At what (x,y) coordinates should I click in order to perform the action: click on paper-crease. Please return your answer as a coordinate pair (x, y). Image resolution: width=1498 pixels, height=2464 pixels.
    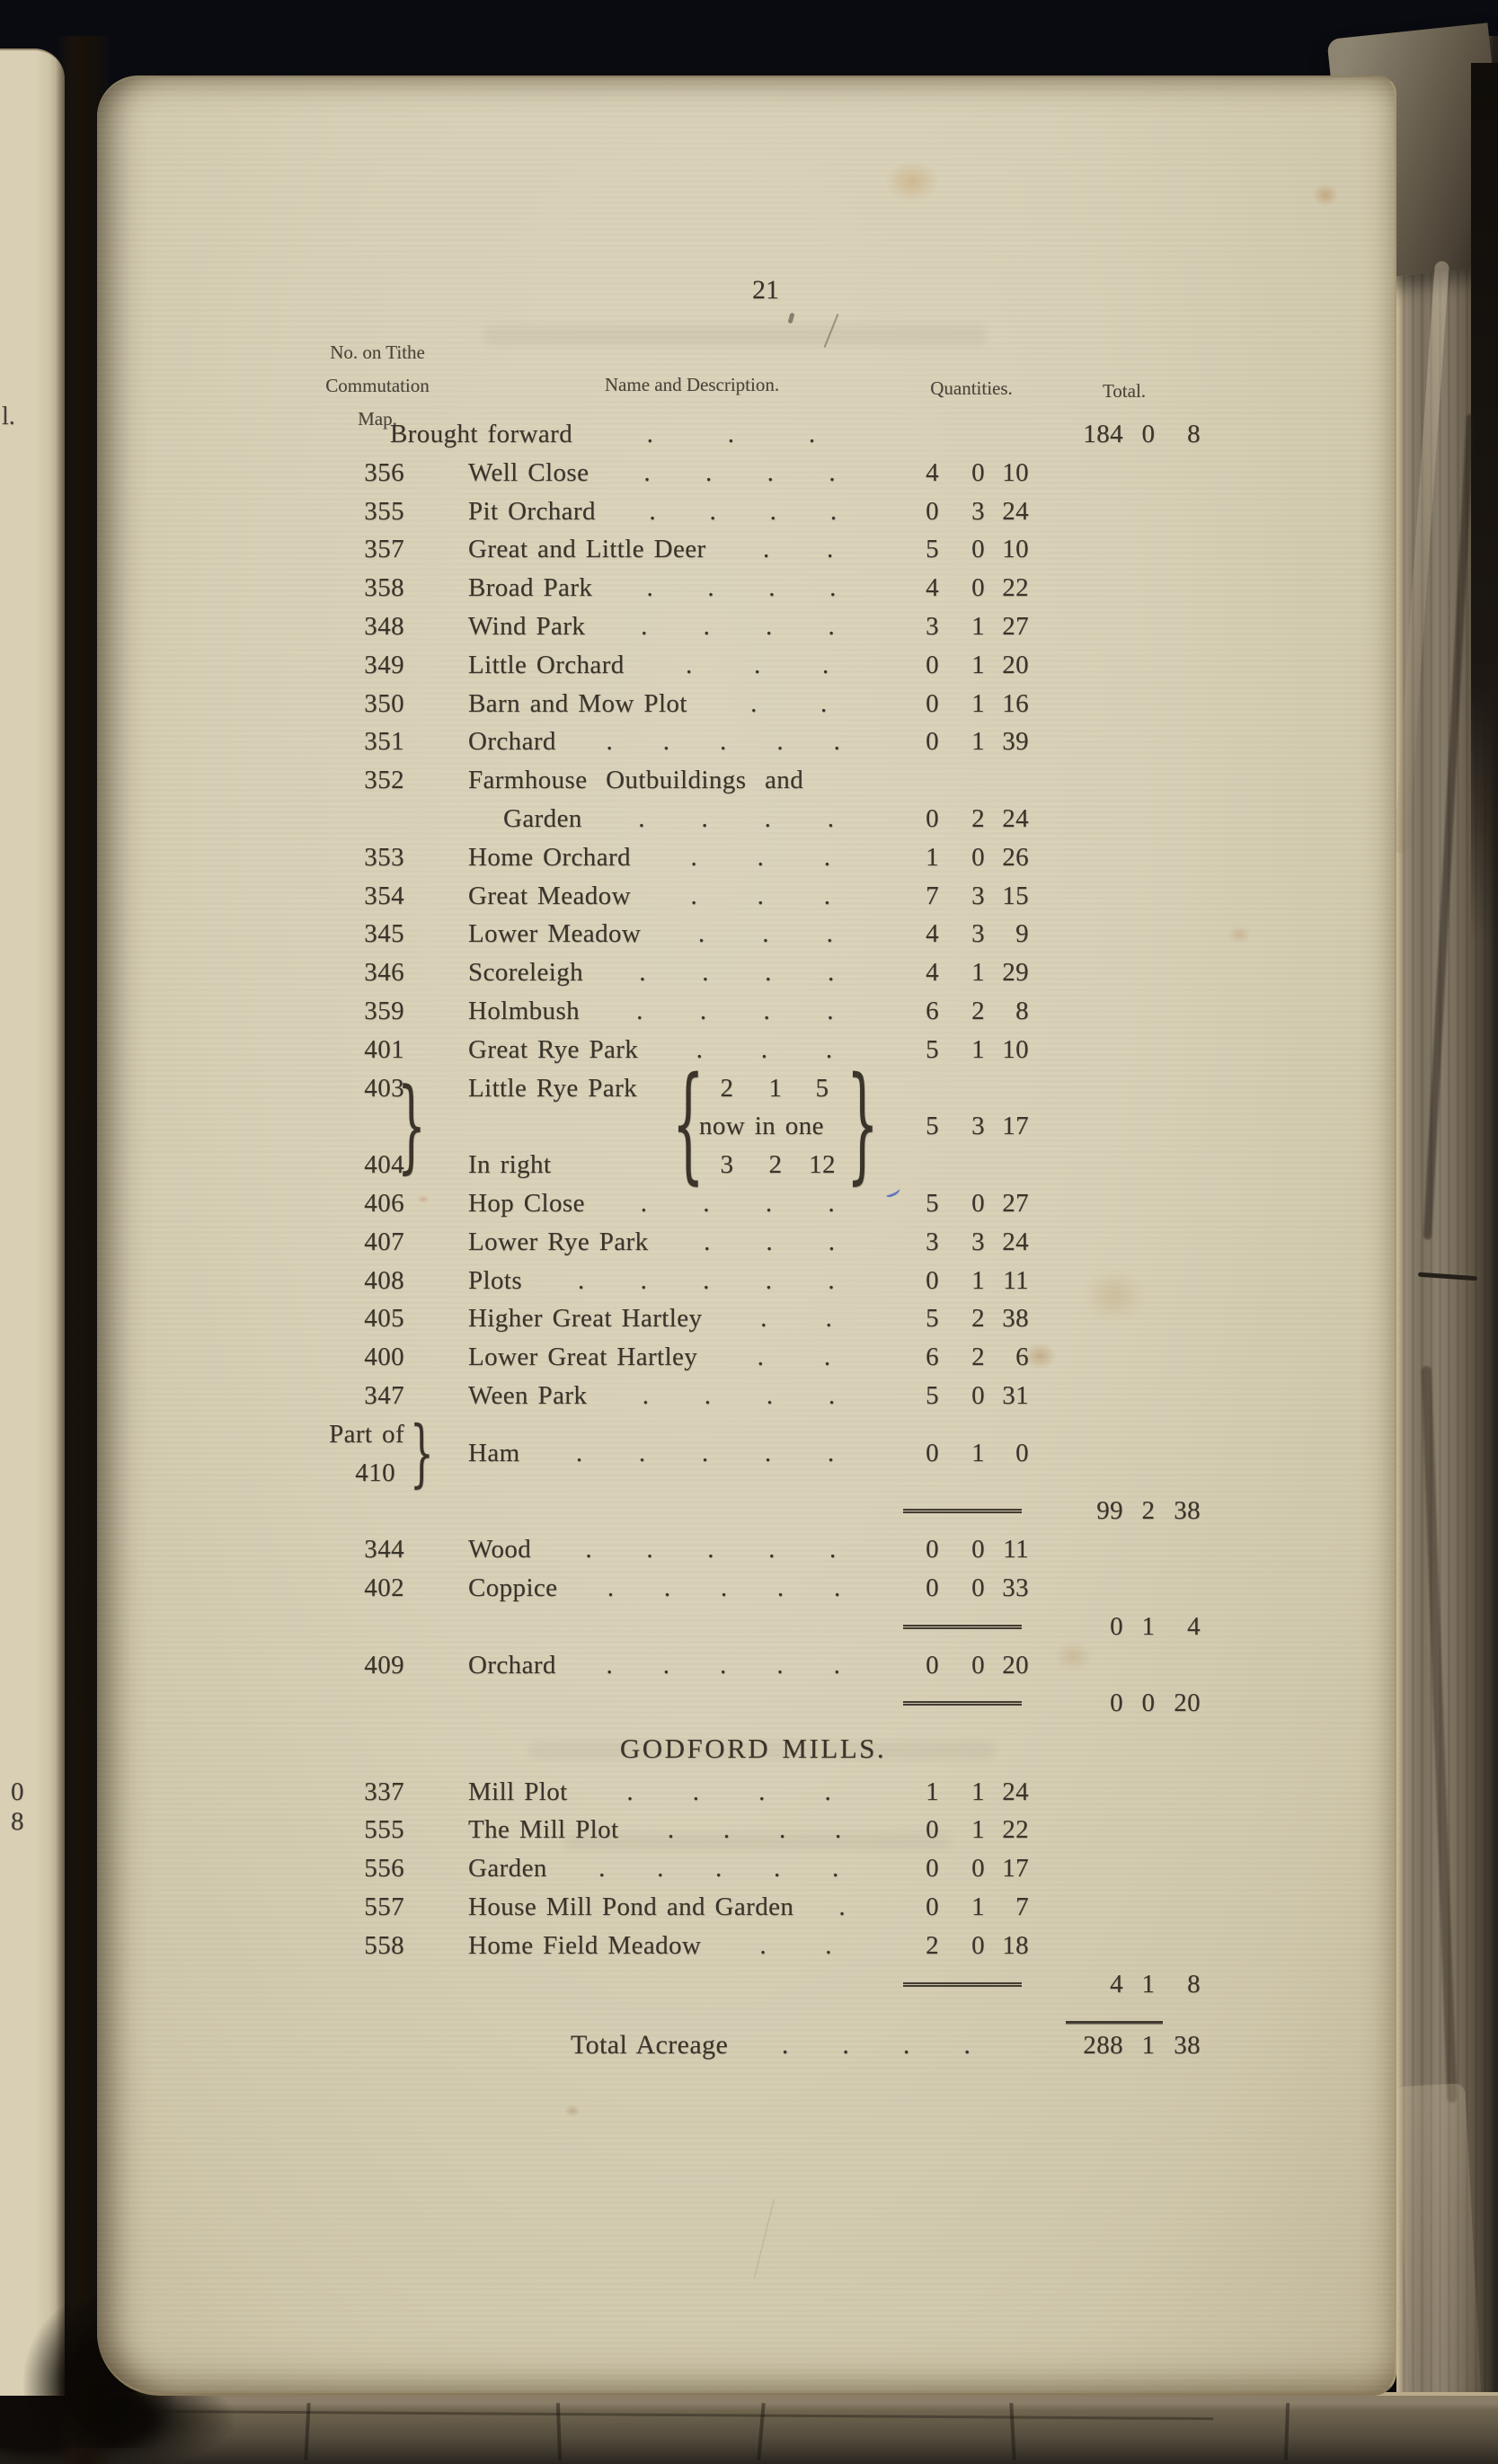
    Looking at the image, I should click on (1439, 1734).